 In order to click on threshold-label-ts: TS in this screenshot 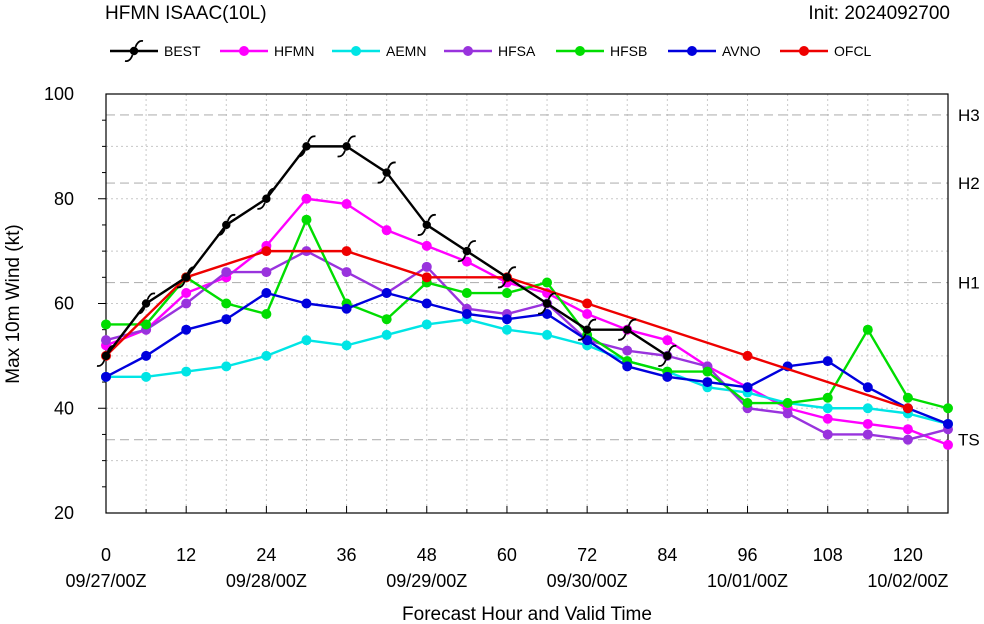, I will do `click(969, 440)`.